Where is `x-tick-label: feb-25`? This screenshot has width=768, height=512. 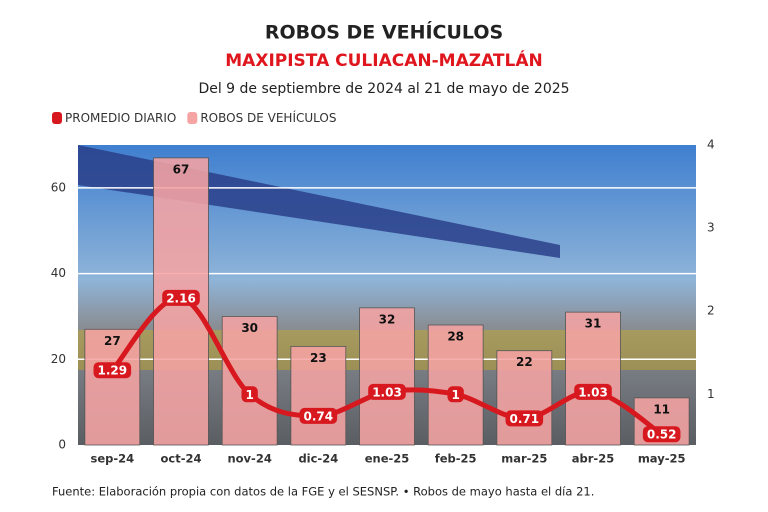
x-tick-label: feb-25 is located at coordinates (456, 459).